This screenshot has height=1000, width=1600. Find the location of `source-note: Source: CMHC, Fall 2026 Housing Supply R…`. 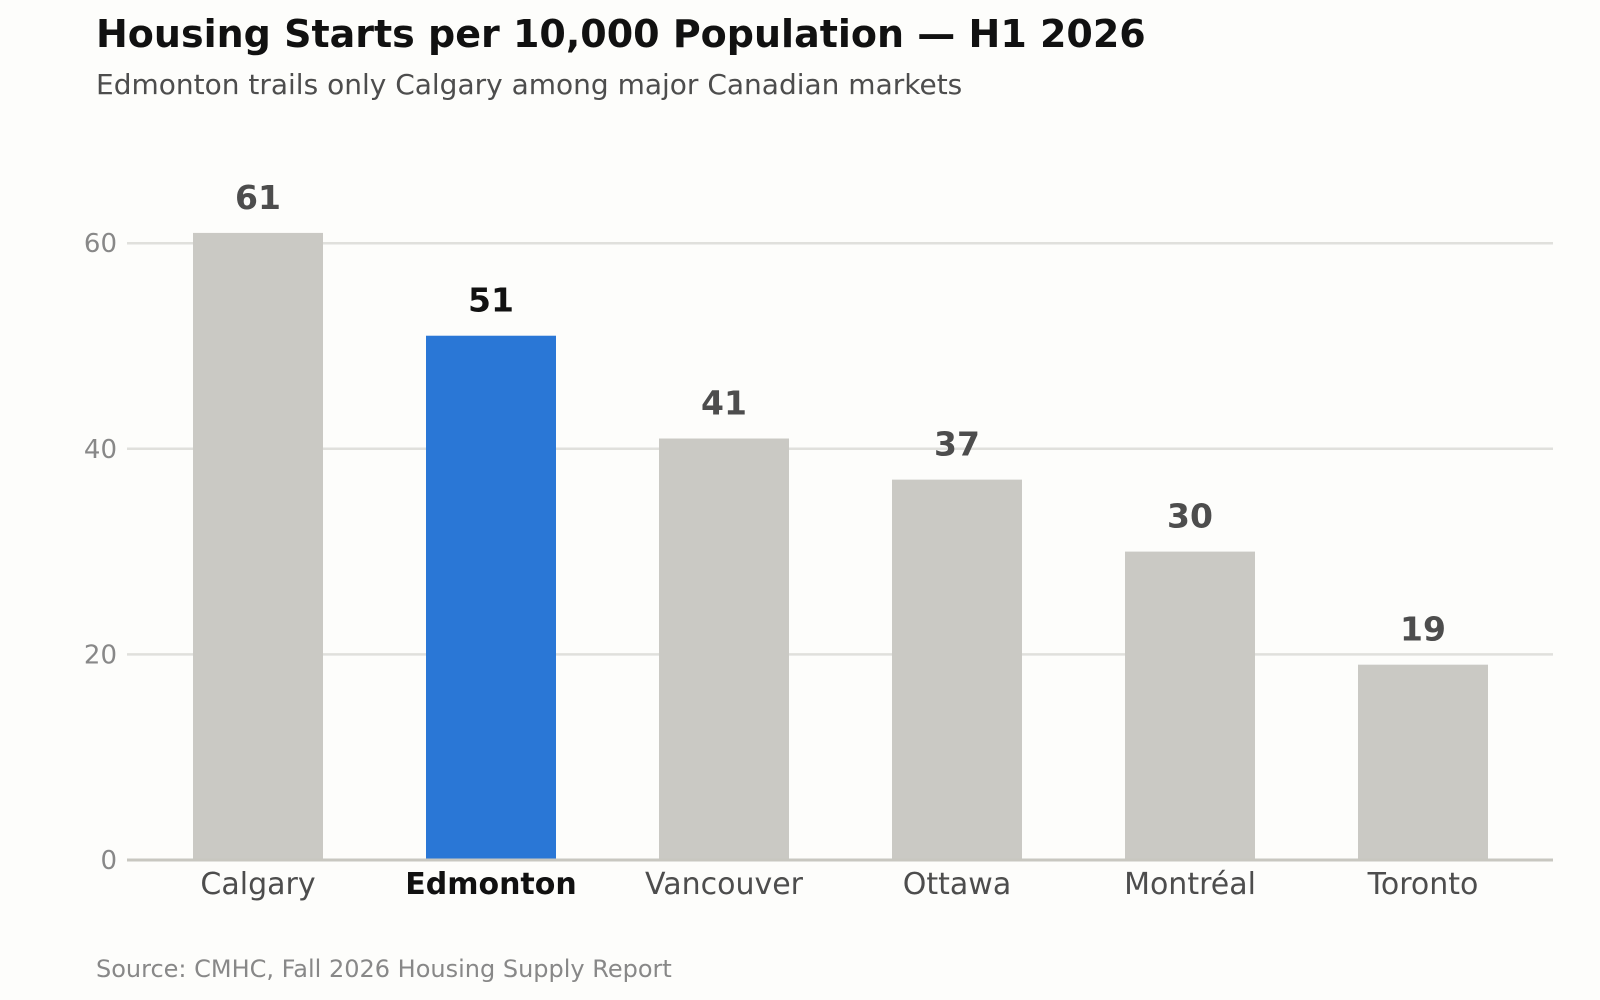

source-note: Source: CMHC, Fall 2026 Housing Supply R… is located at coordinates (384, 969).